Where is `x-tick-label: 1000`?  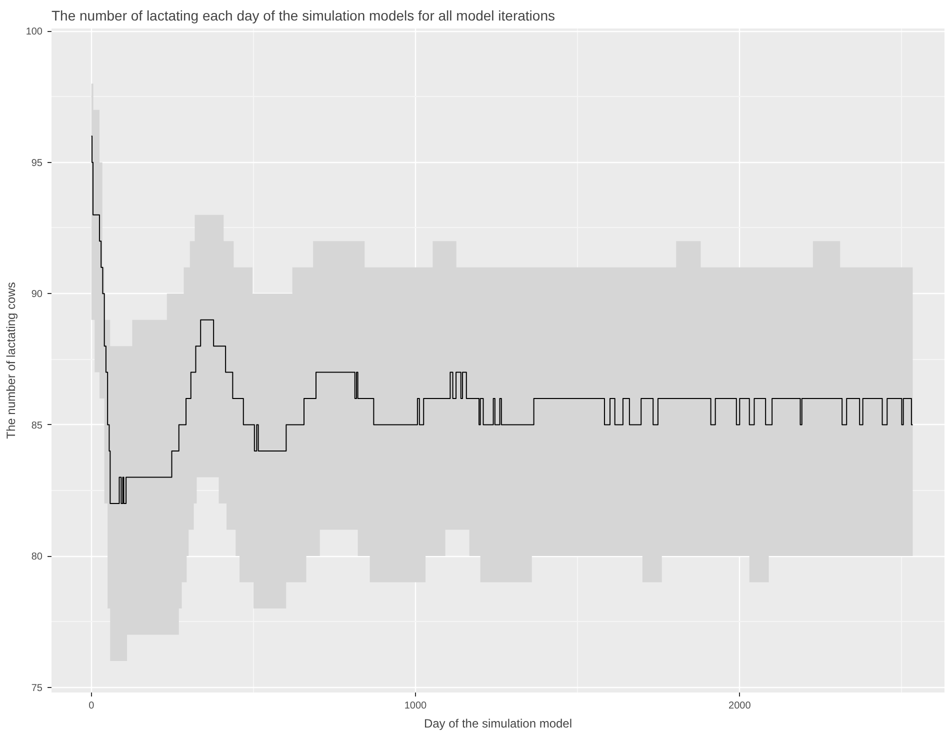 x-tick-label: 1000 is located at coordinates (416, 706).